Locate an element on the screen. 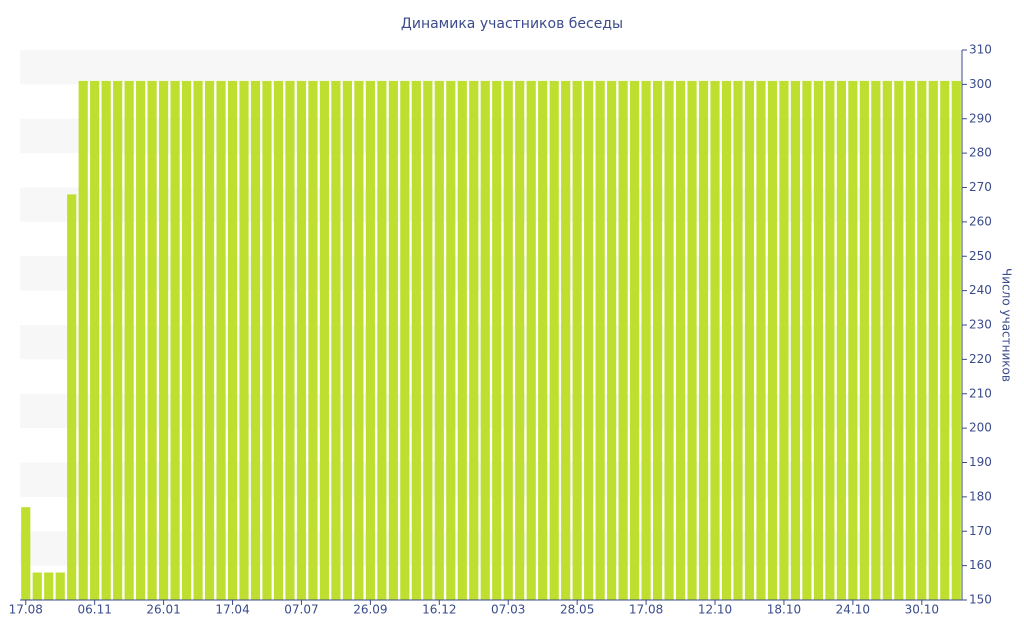 Image resolution: width=1024 pixels, height=640 pixels. y-tick-label: 200 is located at coordinates (980, 428).